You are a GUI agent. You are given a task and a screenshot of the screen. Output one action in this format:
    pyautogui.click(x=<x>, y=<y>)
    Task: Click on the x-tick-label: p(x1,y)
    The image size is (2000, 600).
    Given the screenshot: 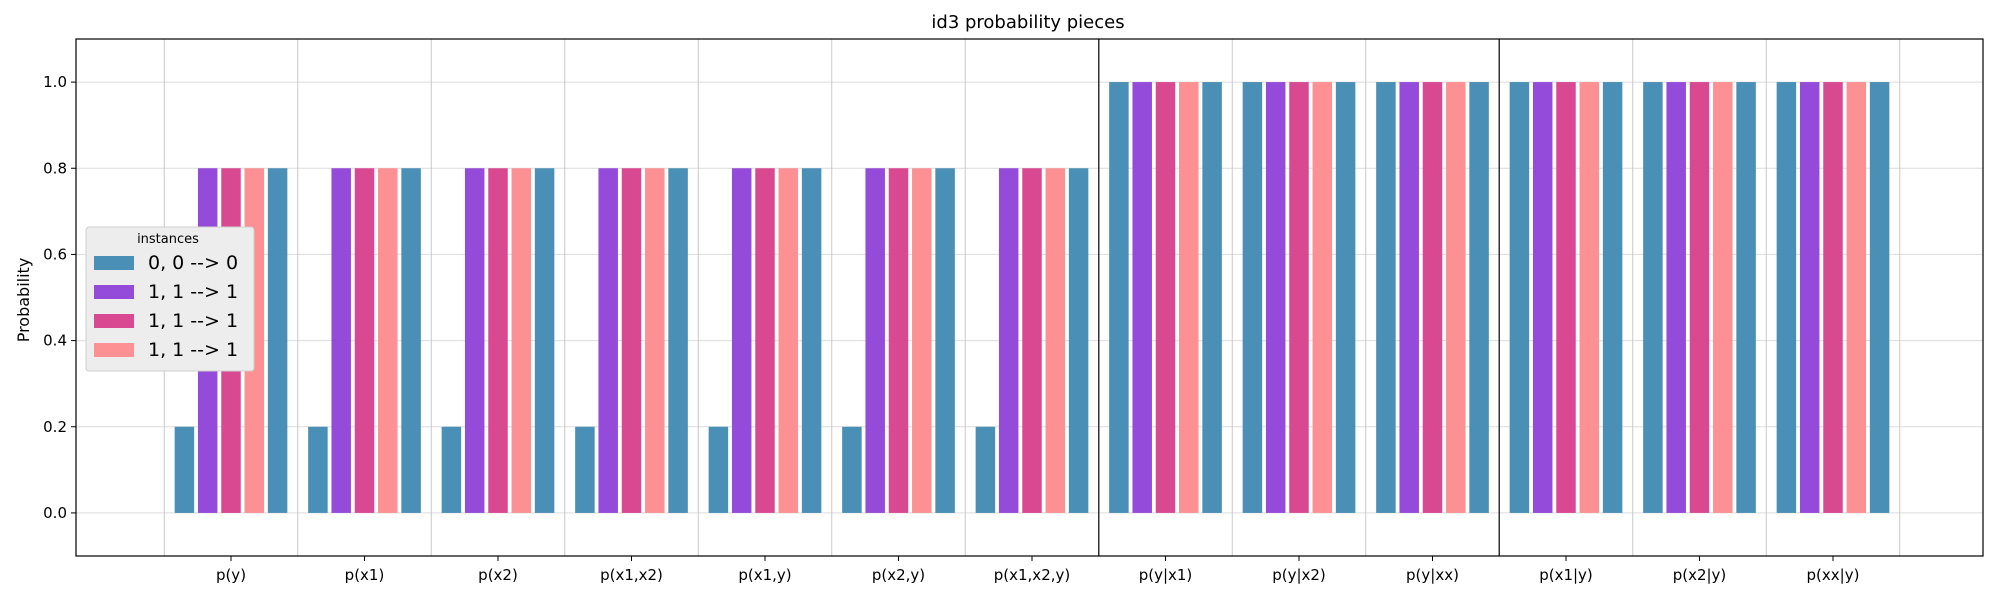 What is the action you would take?
    pyautogui.click(x=764, y=575)
    